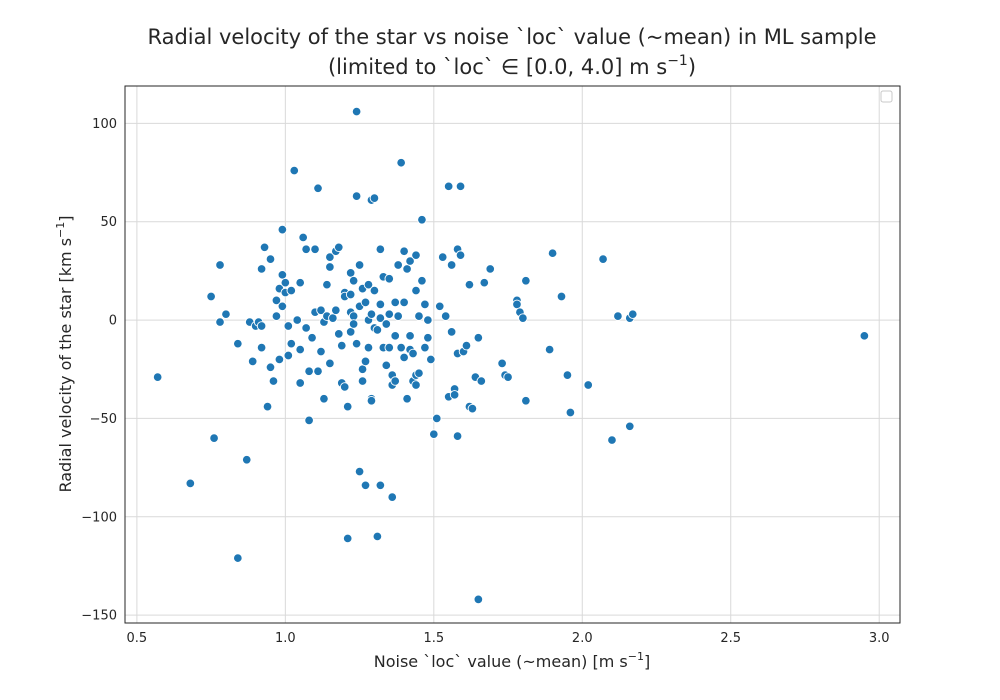  I want to click on x-tick-label: 1.5, so click(433, 638).